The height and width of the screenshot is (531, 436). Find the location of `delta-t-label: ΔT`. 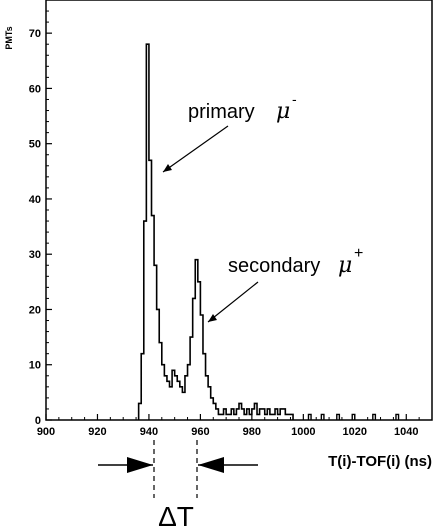

delta-t-label: ΔT is located at coordinates (176, 516).